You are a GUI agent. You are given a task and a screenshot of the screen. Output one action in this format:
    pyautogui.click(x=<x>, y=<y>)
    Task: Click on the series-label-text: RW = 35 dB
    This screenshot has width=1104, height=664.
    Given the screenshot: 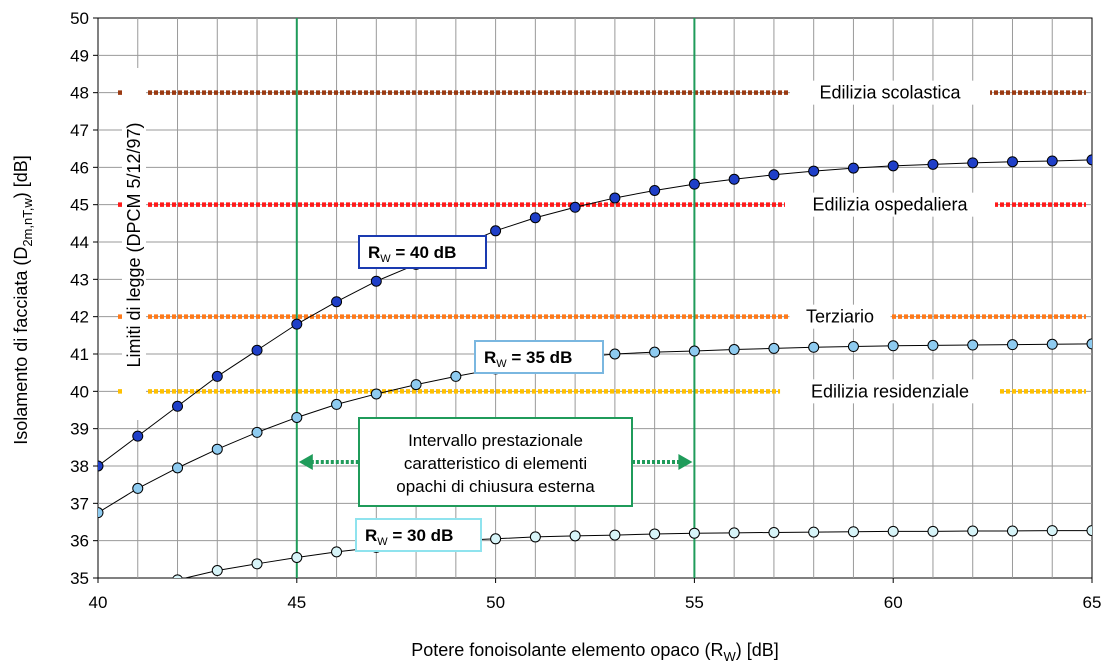 What is the action you would take?
    pyautogui.click(x=528, y=359)
    